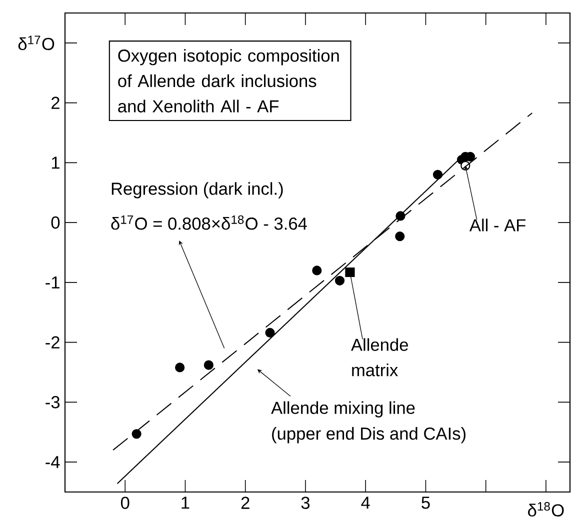 Image resolution: width=575 pixels, height=525 pixels. I want to click on x-tick-label: 3, so click(305, 502).